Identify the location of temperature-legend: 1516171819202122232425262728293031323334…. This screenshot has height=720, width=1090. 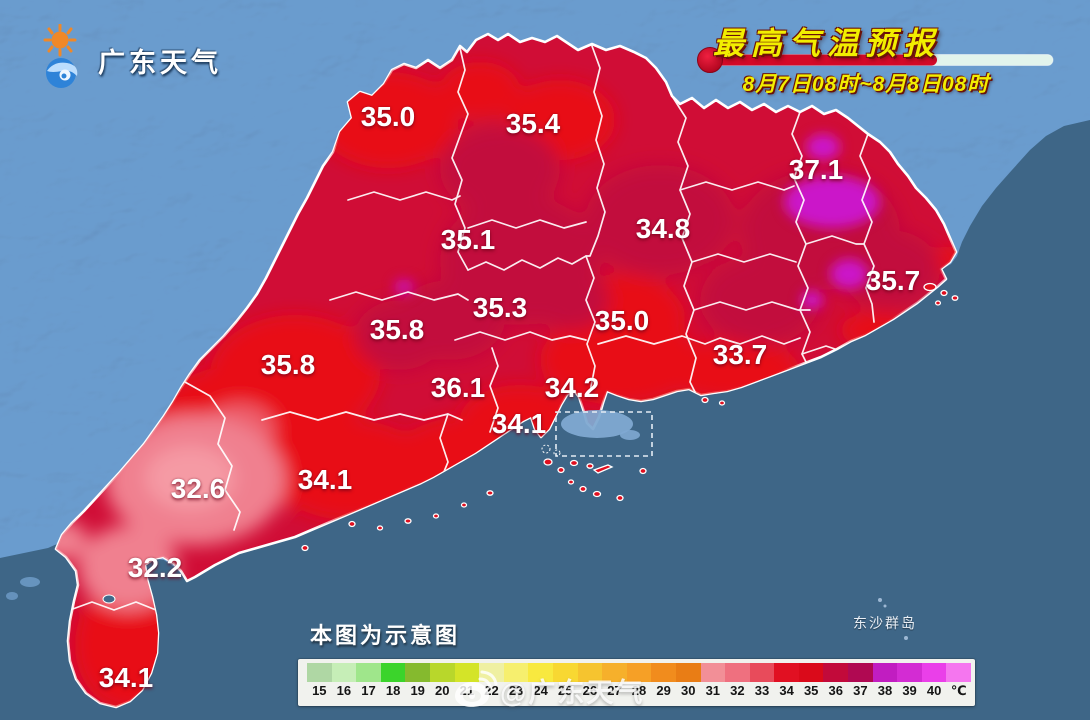
(636, 682).